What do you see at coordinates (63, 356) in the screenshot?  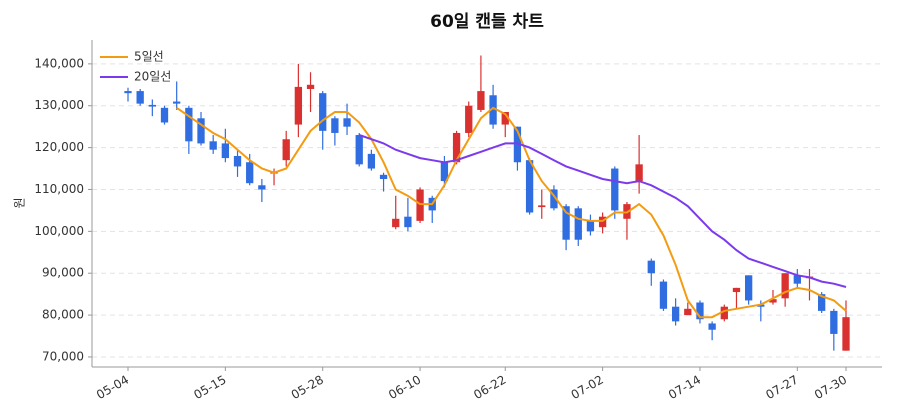 I see `y-tick-label: 70,000` at bounding box center [63, 356].